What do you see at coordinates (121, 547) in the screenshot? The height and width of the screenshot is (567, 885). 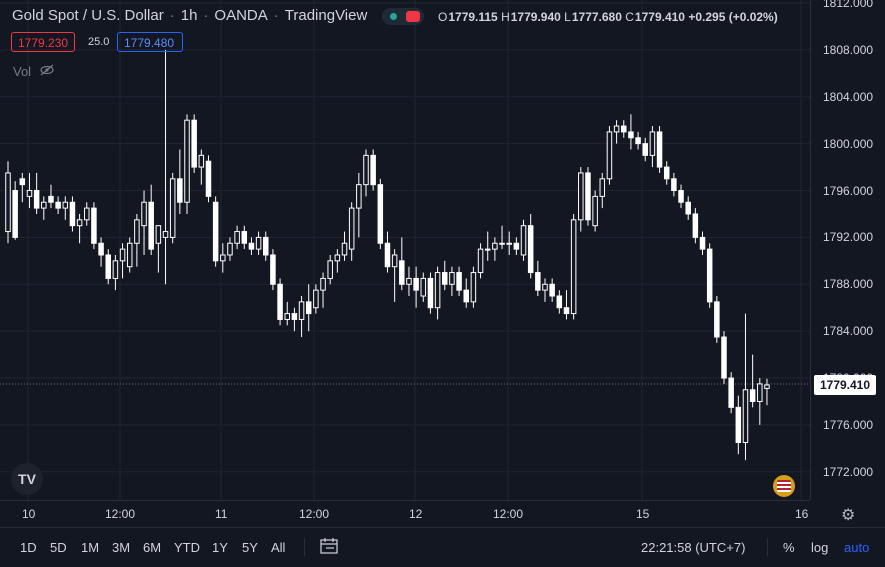 I see `range-3m: 3M` at bounding box center [121, 547].